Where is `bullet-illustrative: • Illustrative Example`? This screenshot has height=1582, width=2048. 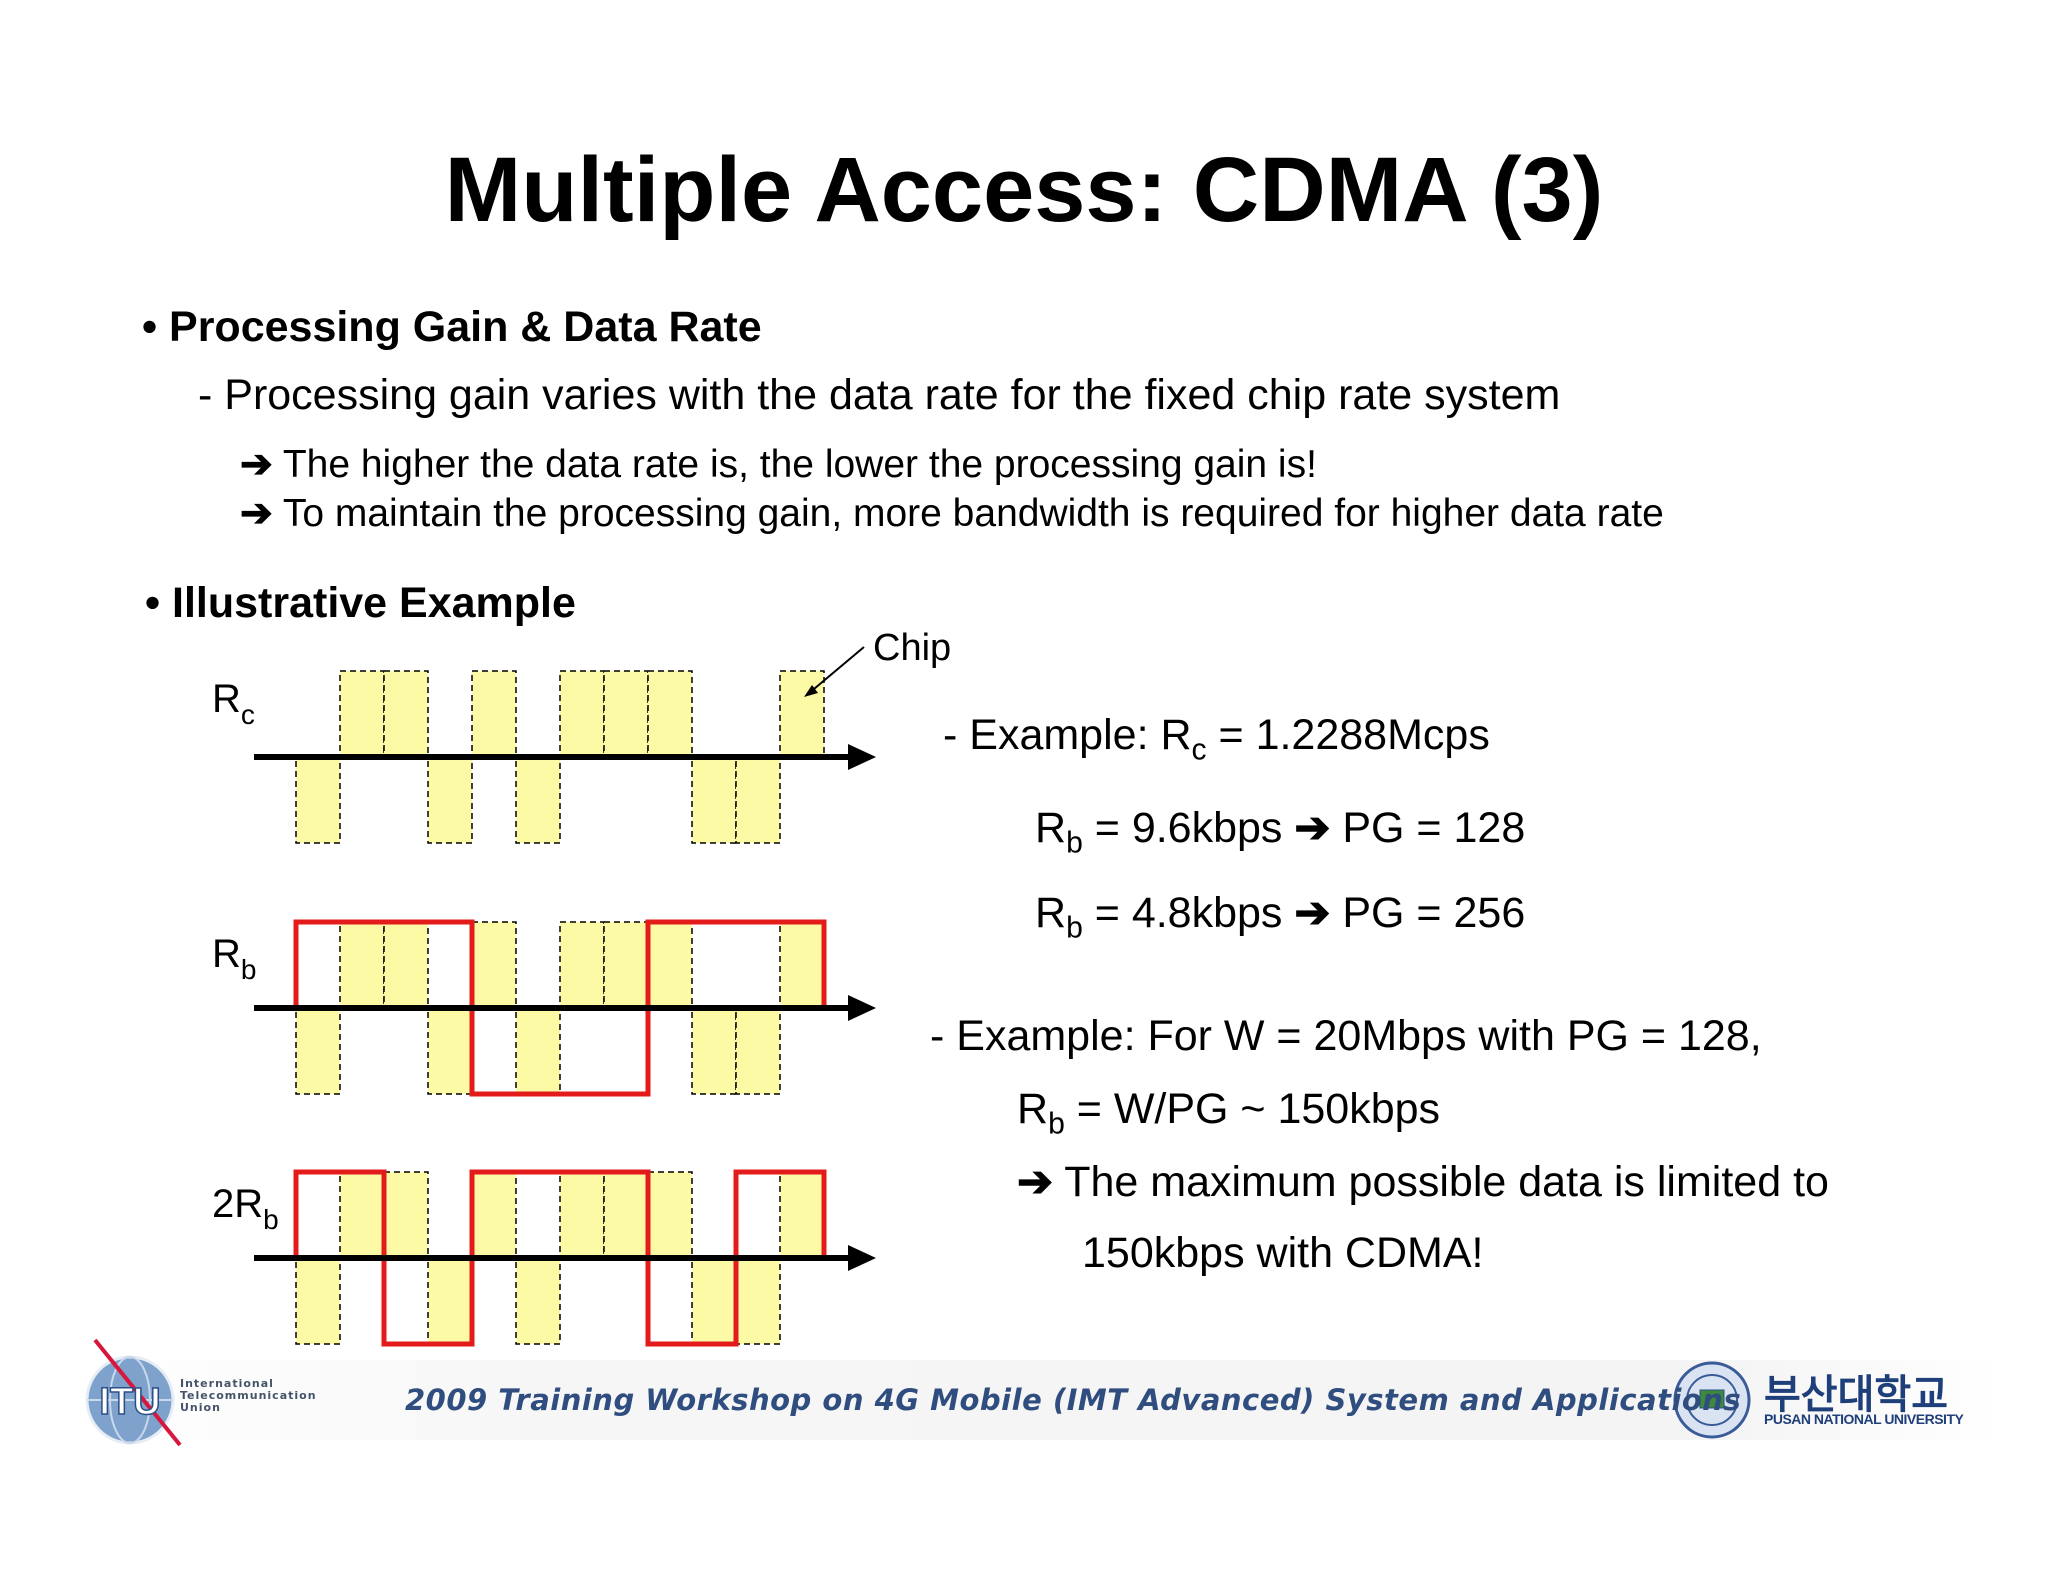 bullet-illustrative: • Illustrative Example is located at coordinates (360, 603).